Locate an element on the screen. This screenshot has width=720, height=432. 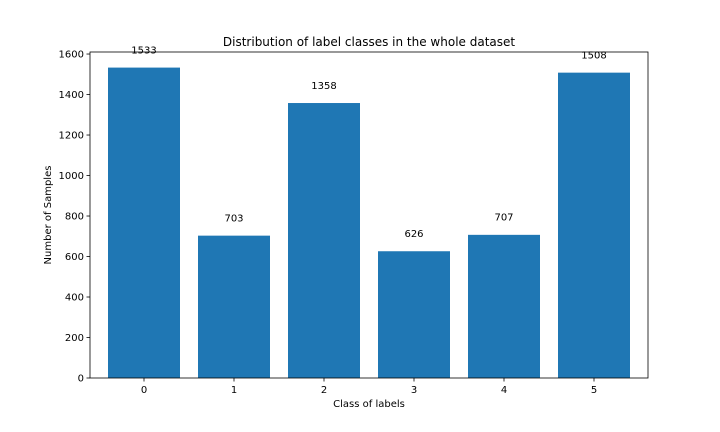
data-label-3: 626 is located at coordinates (413, 234).